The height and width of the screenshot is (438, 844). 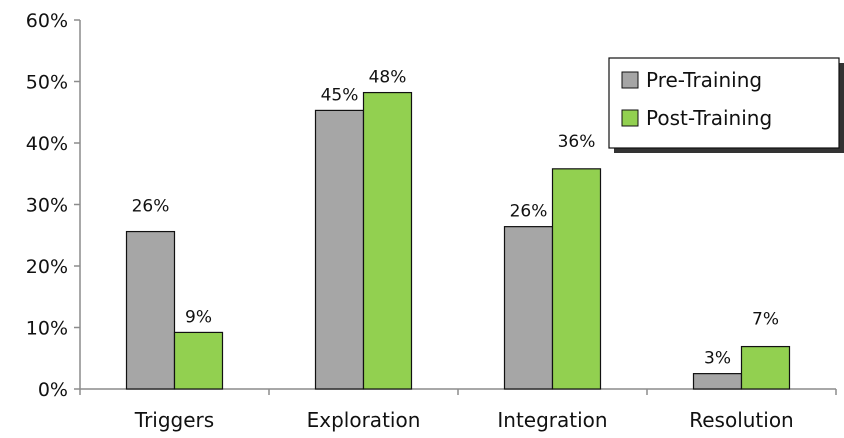 I want to click on y-tick-label: 0%, so click(x=53, y=390).